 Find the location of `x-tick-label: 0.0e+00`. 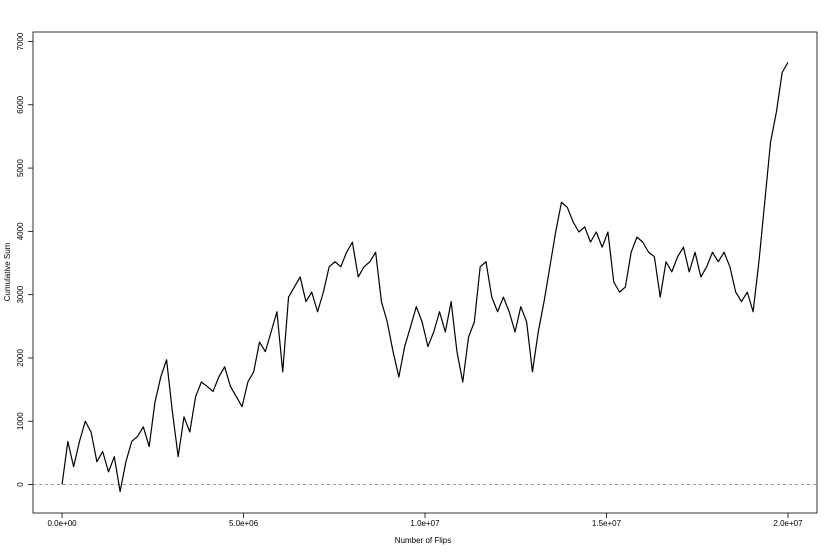

x-tick-label: 0.0e+00 is located at coordinates (62, 523).